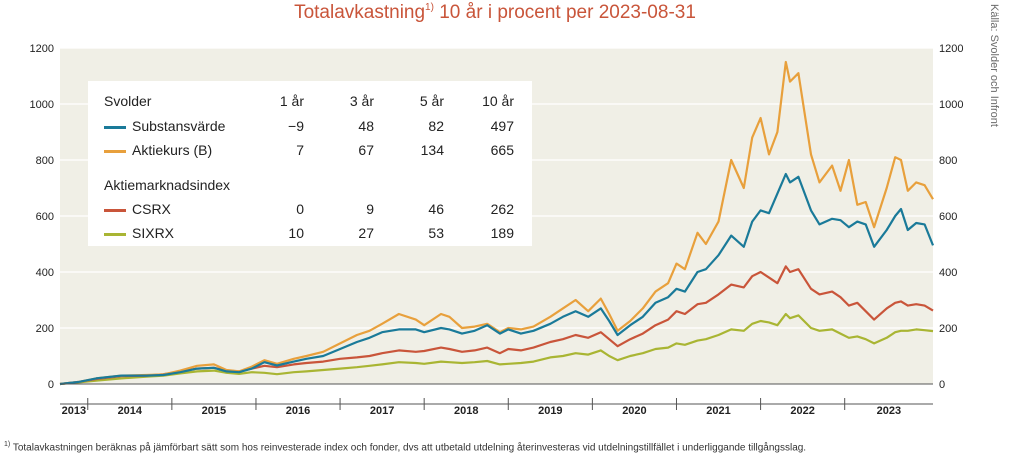  What do you see at coordinates (366, 150) in the screenshot?
I see `legend-value: 67` at bounding box center [366, 150].